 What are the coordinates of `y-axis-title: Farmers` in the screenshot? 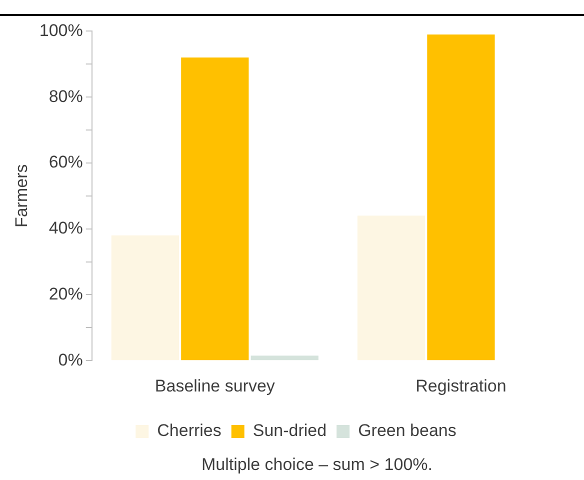 It's located at (21, 196).